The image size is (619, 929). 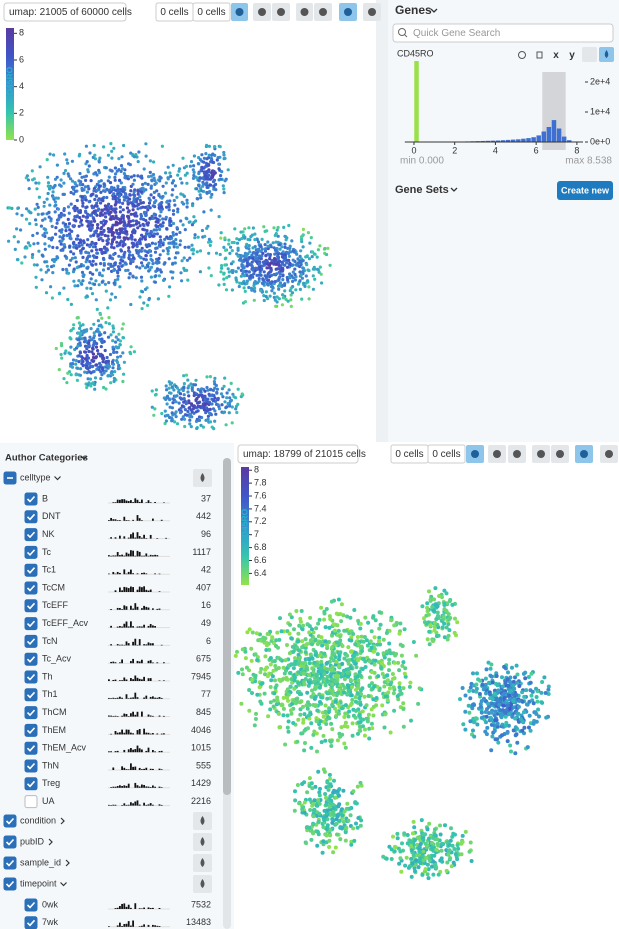 What do you see at coordinates (522, 55) in the screenshot?
I see `info-icon` at bounding box center [522, 55].